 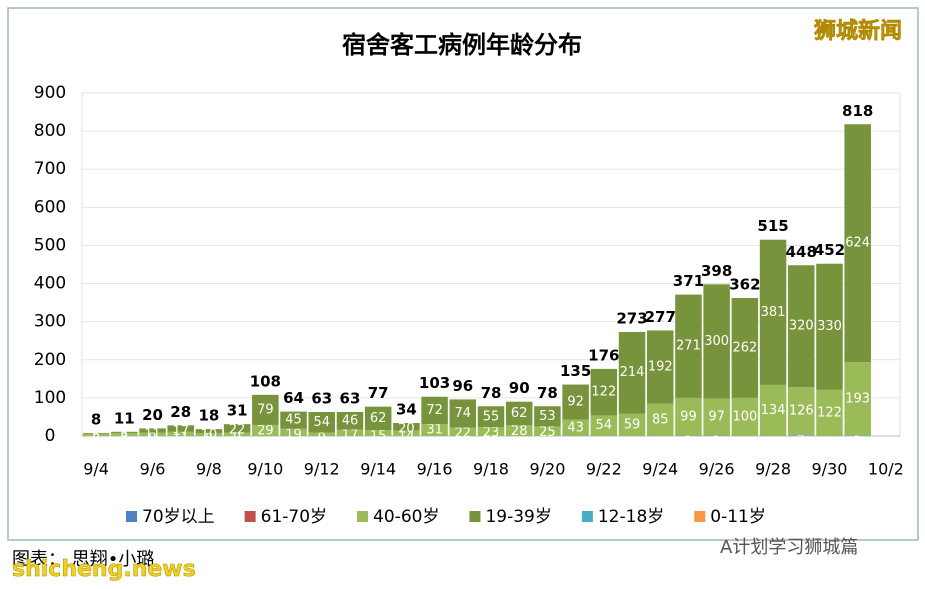 What do you see at coordinates (801, 441) in the screenshot?
I see `segment-label: 2` at bounding box center [801, 441].